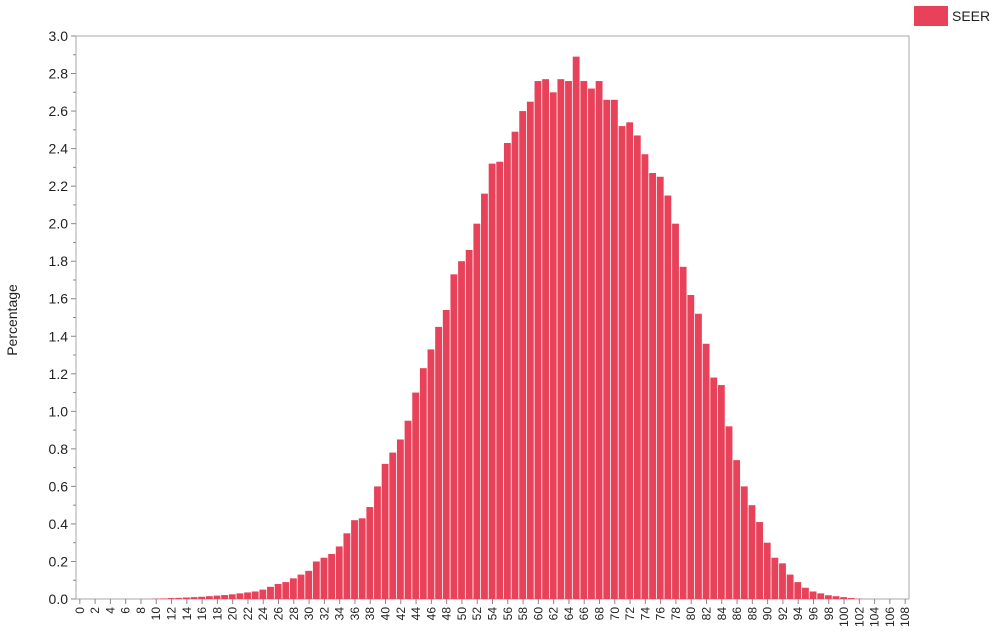  I want to click on legend-swatch-seer, so click(931, 16).